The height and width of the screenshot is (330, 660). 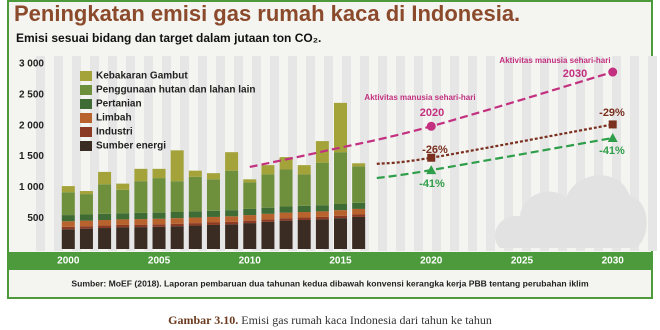 What do you see at coordinates (431, 261) in the screenshot?
I see `x-tick-label: 2020` at bounding box center [431, 261].